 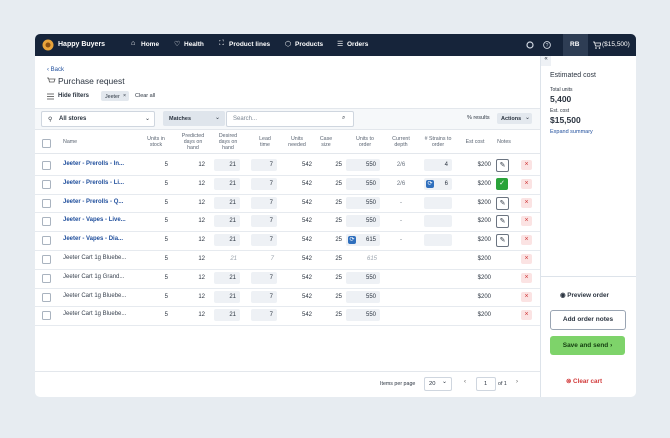 What do you see at coordinates (371, 259) in the screenshot?
I see `cell-value: 615` at bounding box center [371, 259].